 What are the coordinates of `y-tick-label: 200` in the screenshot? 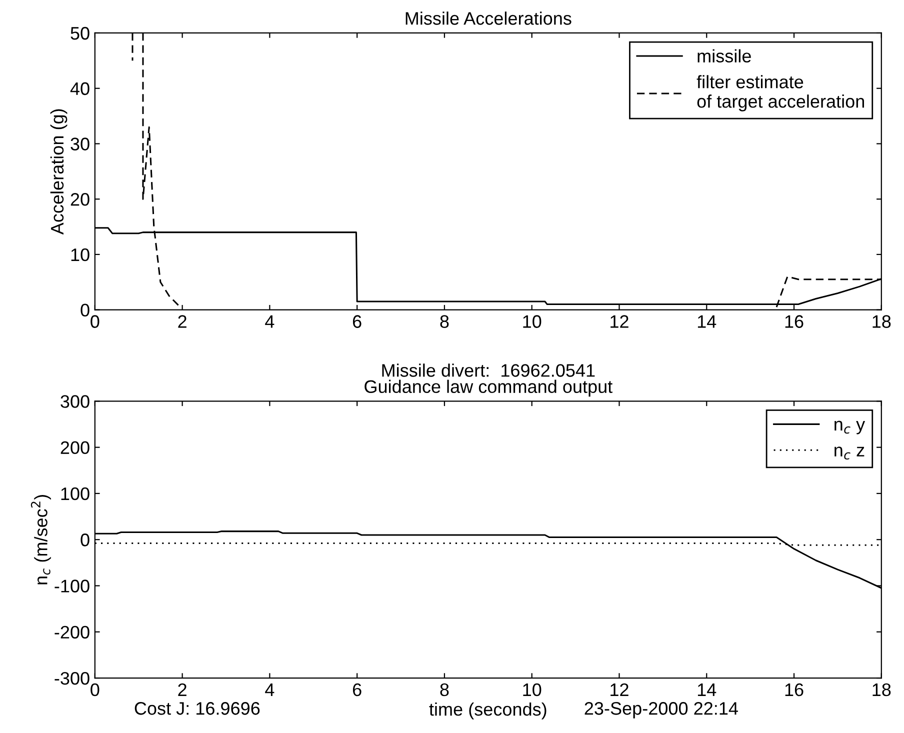 It's located at (75, 447).